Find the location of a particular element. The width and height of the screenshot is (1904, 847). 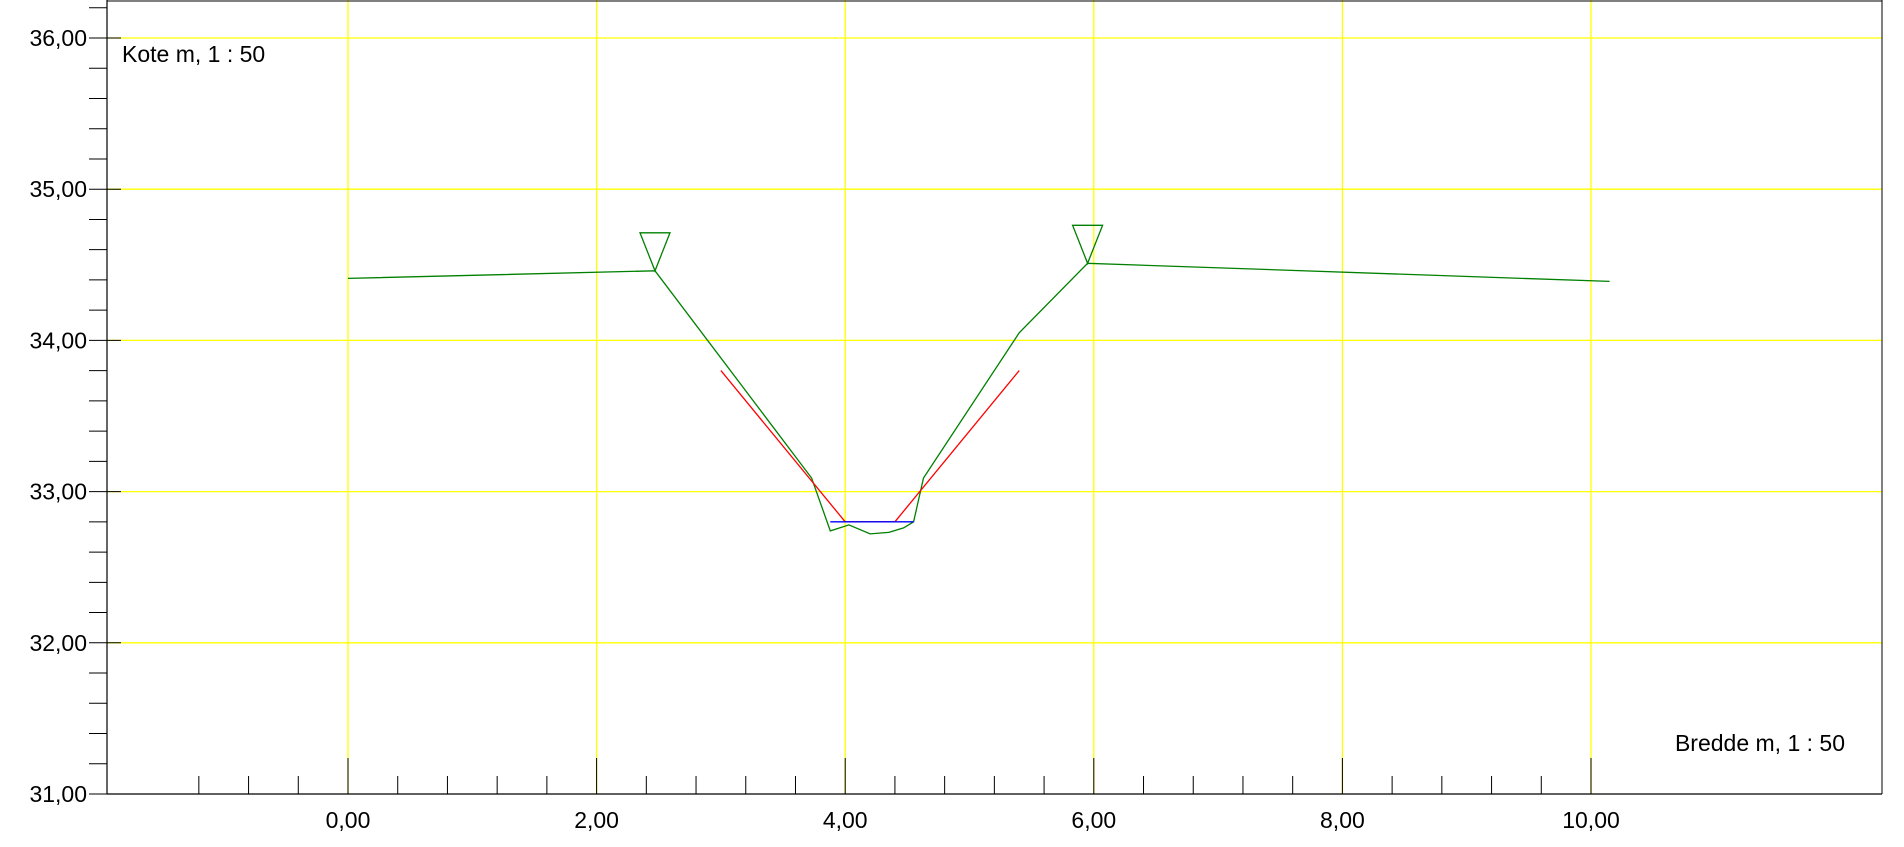

y-tick-label: 32,00 is located at coordinates (58, 643).